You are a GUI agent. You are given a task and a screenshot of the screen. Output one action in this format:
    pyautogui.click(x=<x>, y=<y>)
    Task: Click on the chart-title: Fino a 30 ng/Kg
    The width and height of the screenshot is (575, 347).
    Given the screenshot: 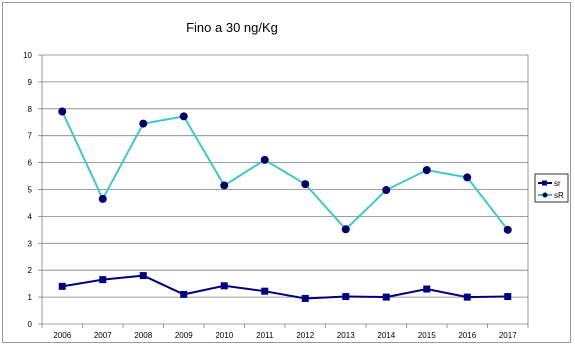 What is the action you would take?
    pyautogui.click(x=232, y=27)
    